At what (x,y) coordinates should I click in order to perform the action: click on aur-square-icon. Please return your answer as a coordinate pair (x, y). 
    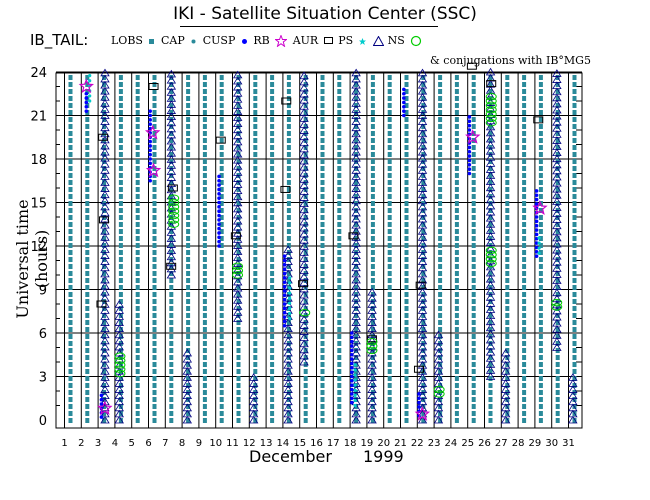
    Looking at the image, I should click on (328, 40).